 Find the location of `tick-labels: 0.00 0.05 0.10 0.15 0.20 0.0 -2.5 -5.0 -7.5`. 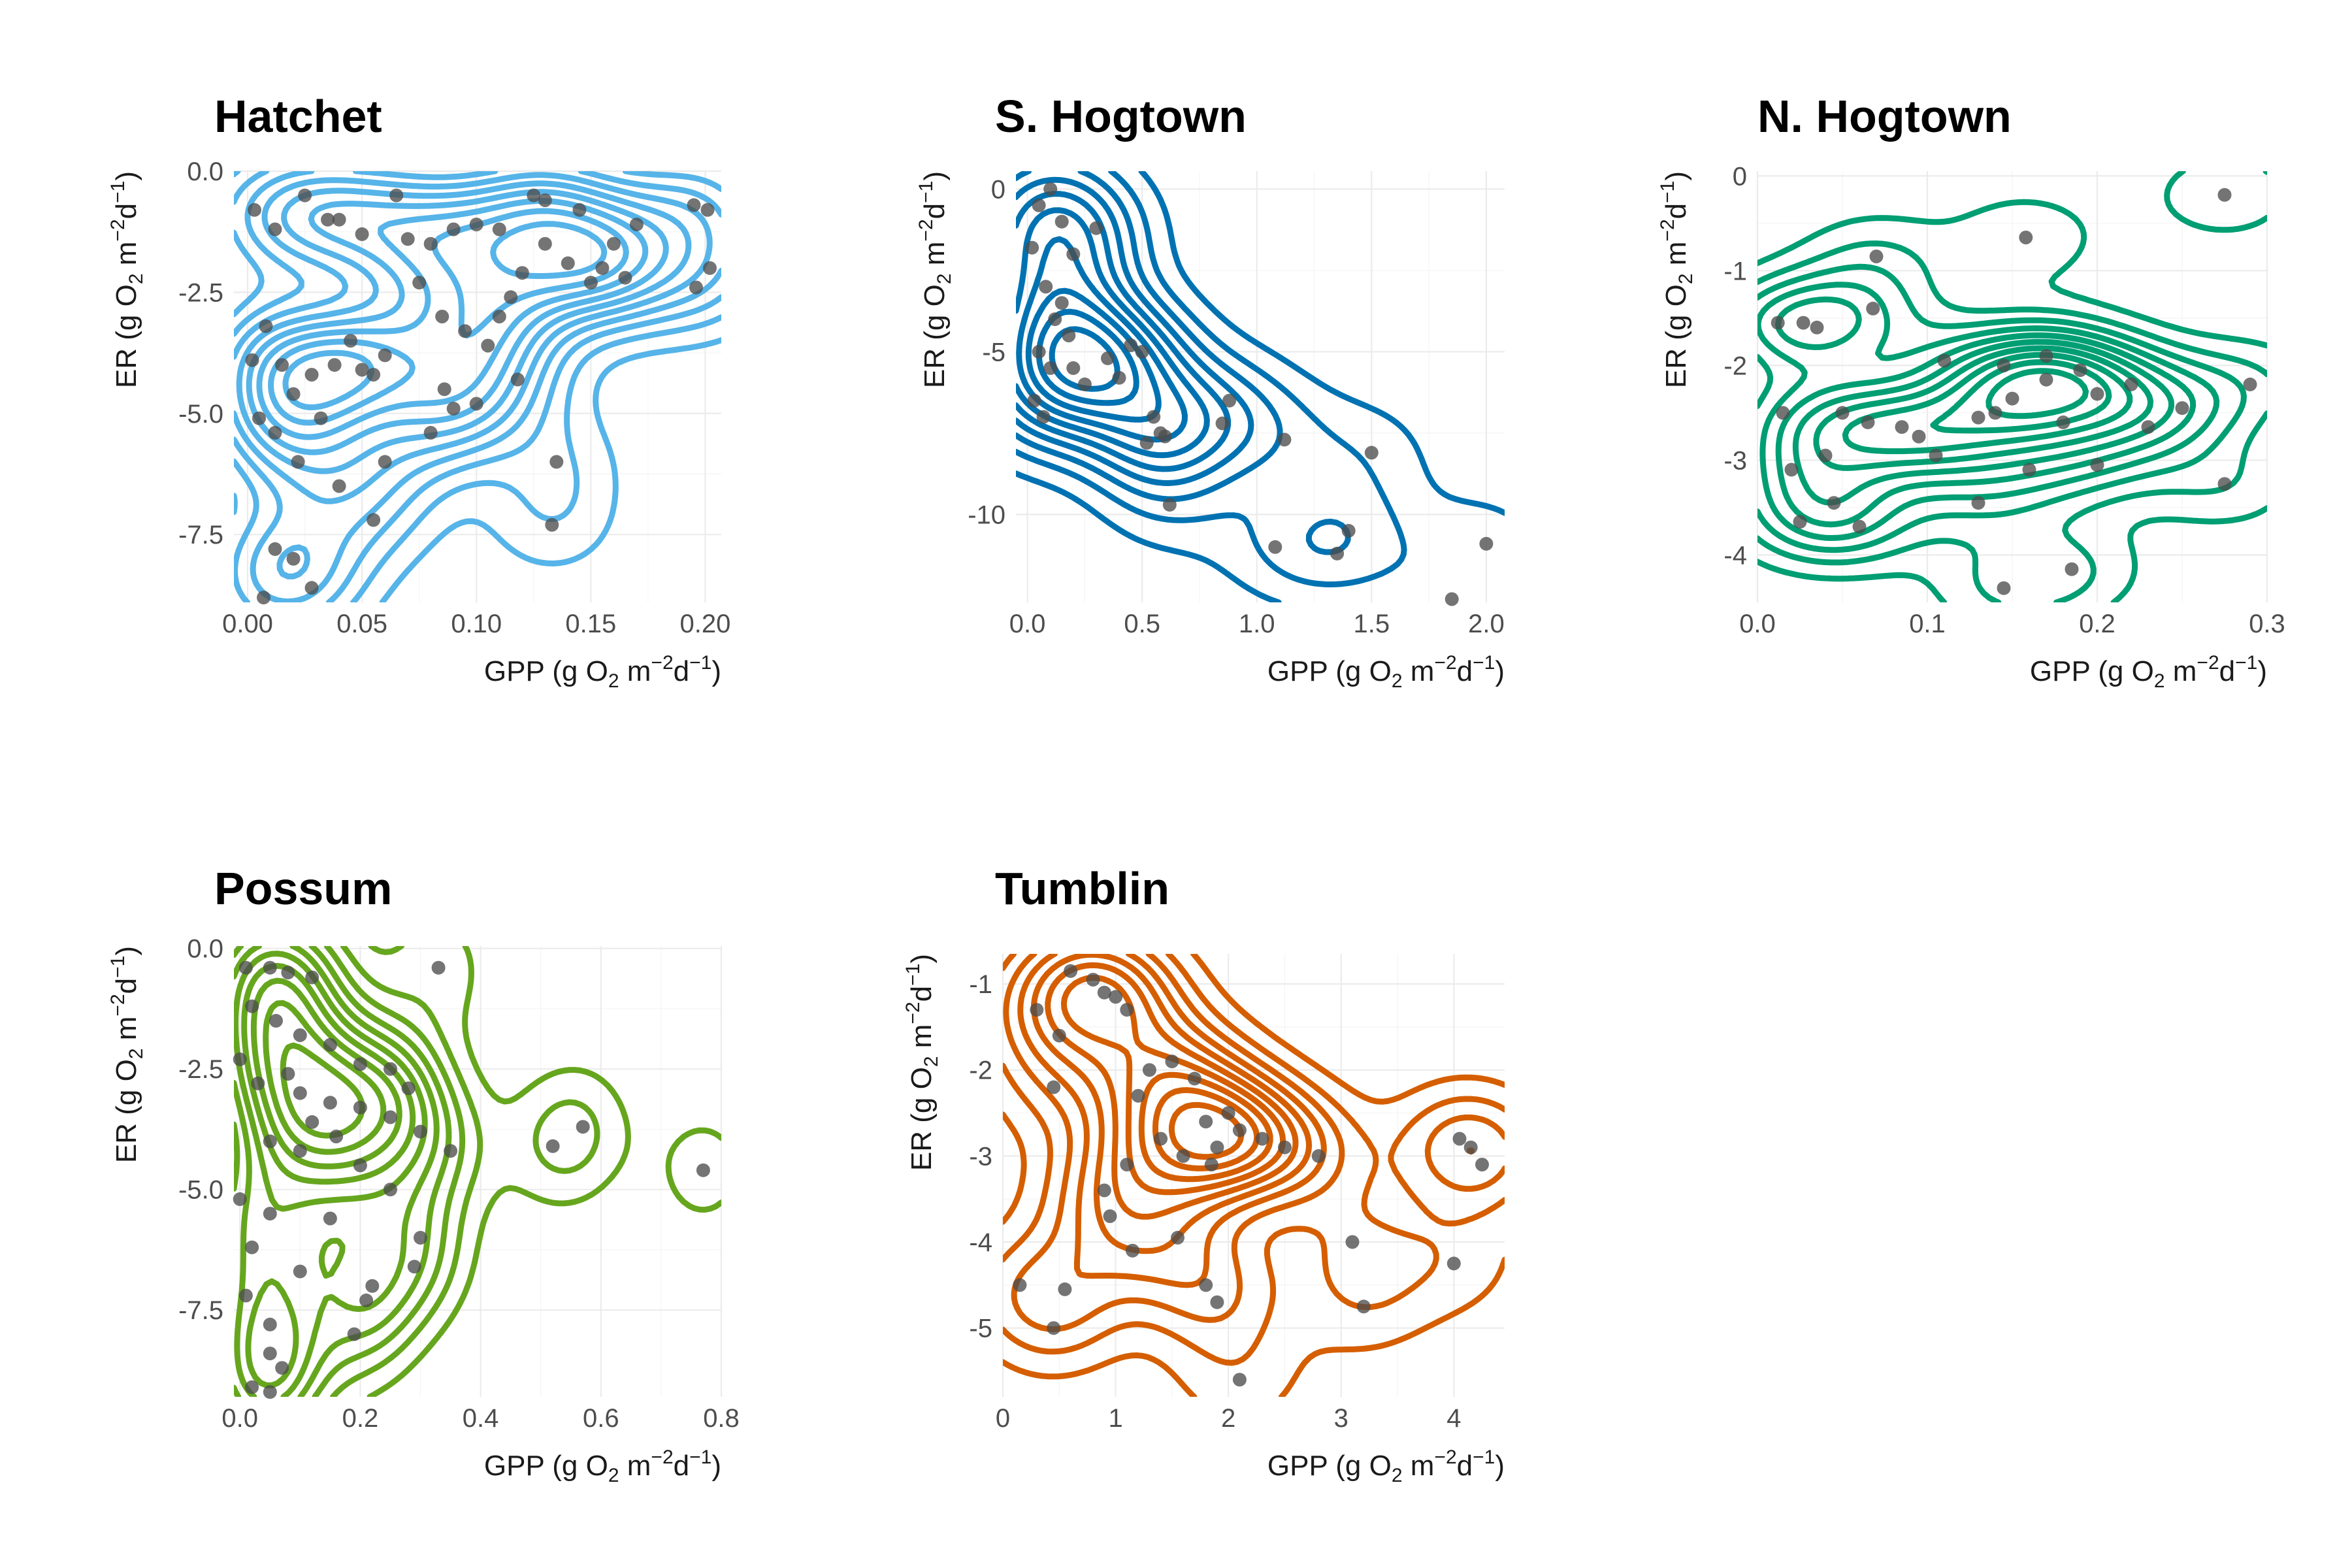

tick-labels: 0.00 0.05 0.10 0.15 0.20 0.0 -2.5 -5.0 -7.5 is located at coordinates (454, 397).